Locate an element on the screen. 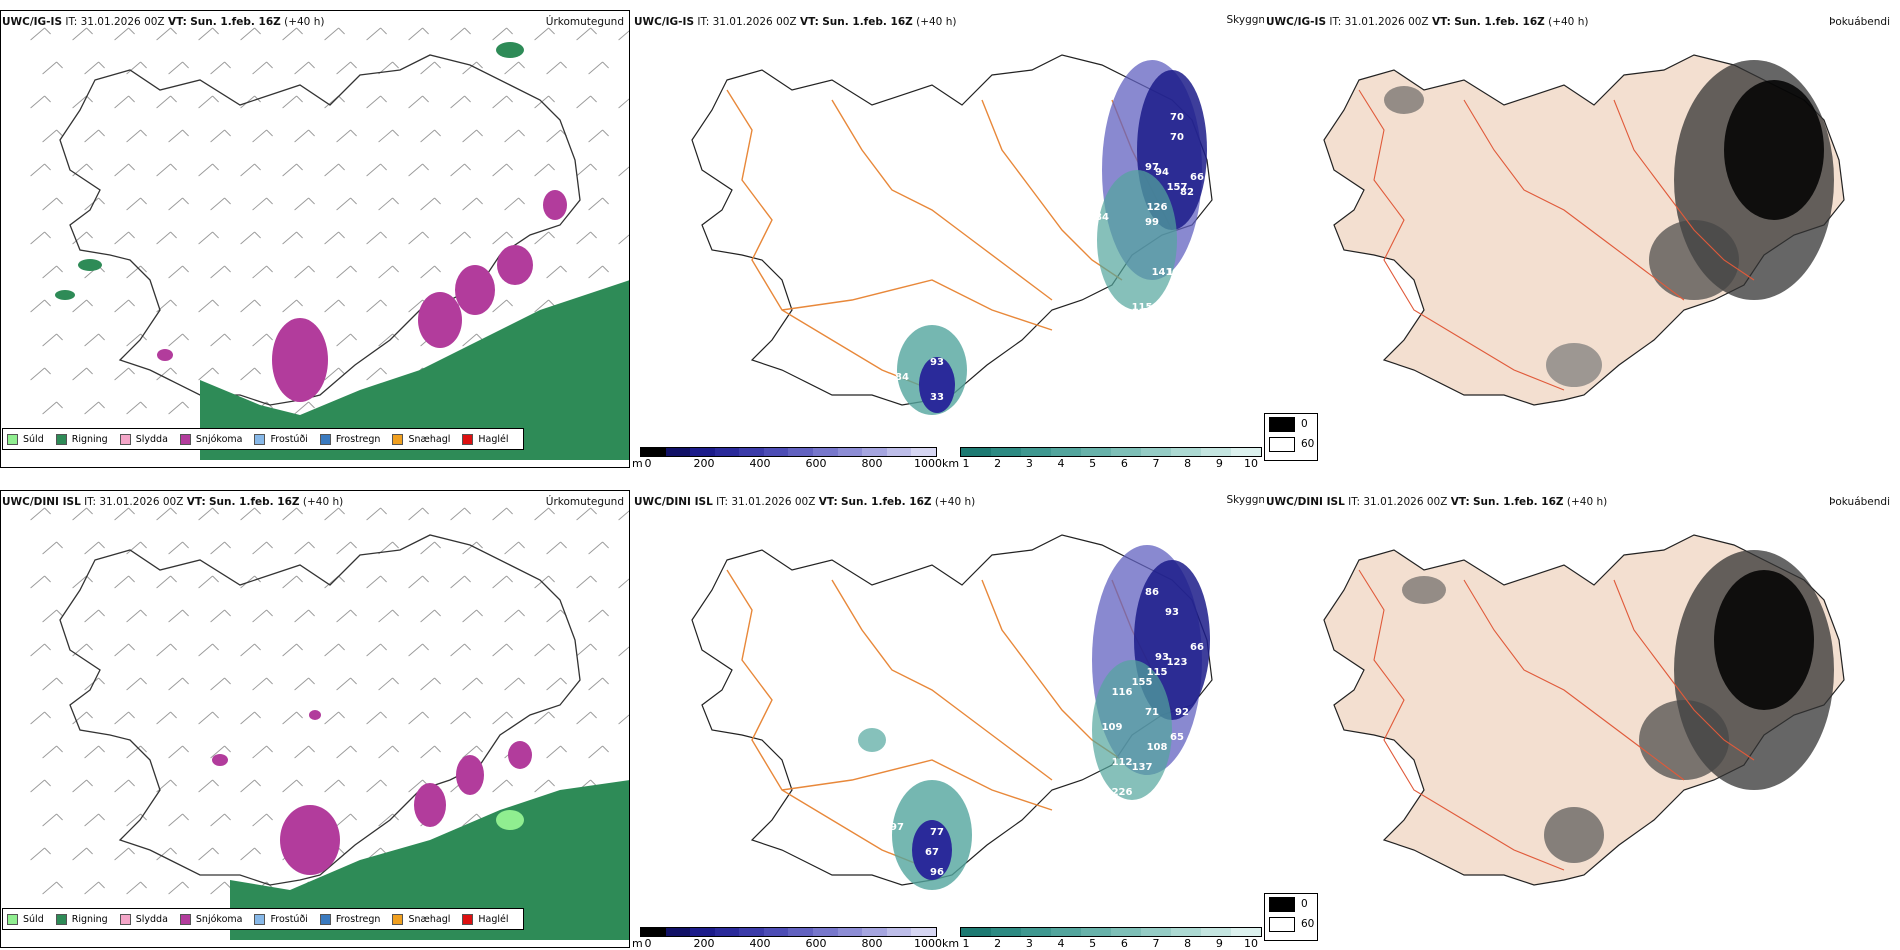 The image size is (1900, 950). visibility-km-colorbar-row2: km 1 2 3 4 5 6 7 8 9 10 is located at coordinates (1102, 938).